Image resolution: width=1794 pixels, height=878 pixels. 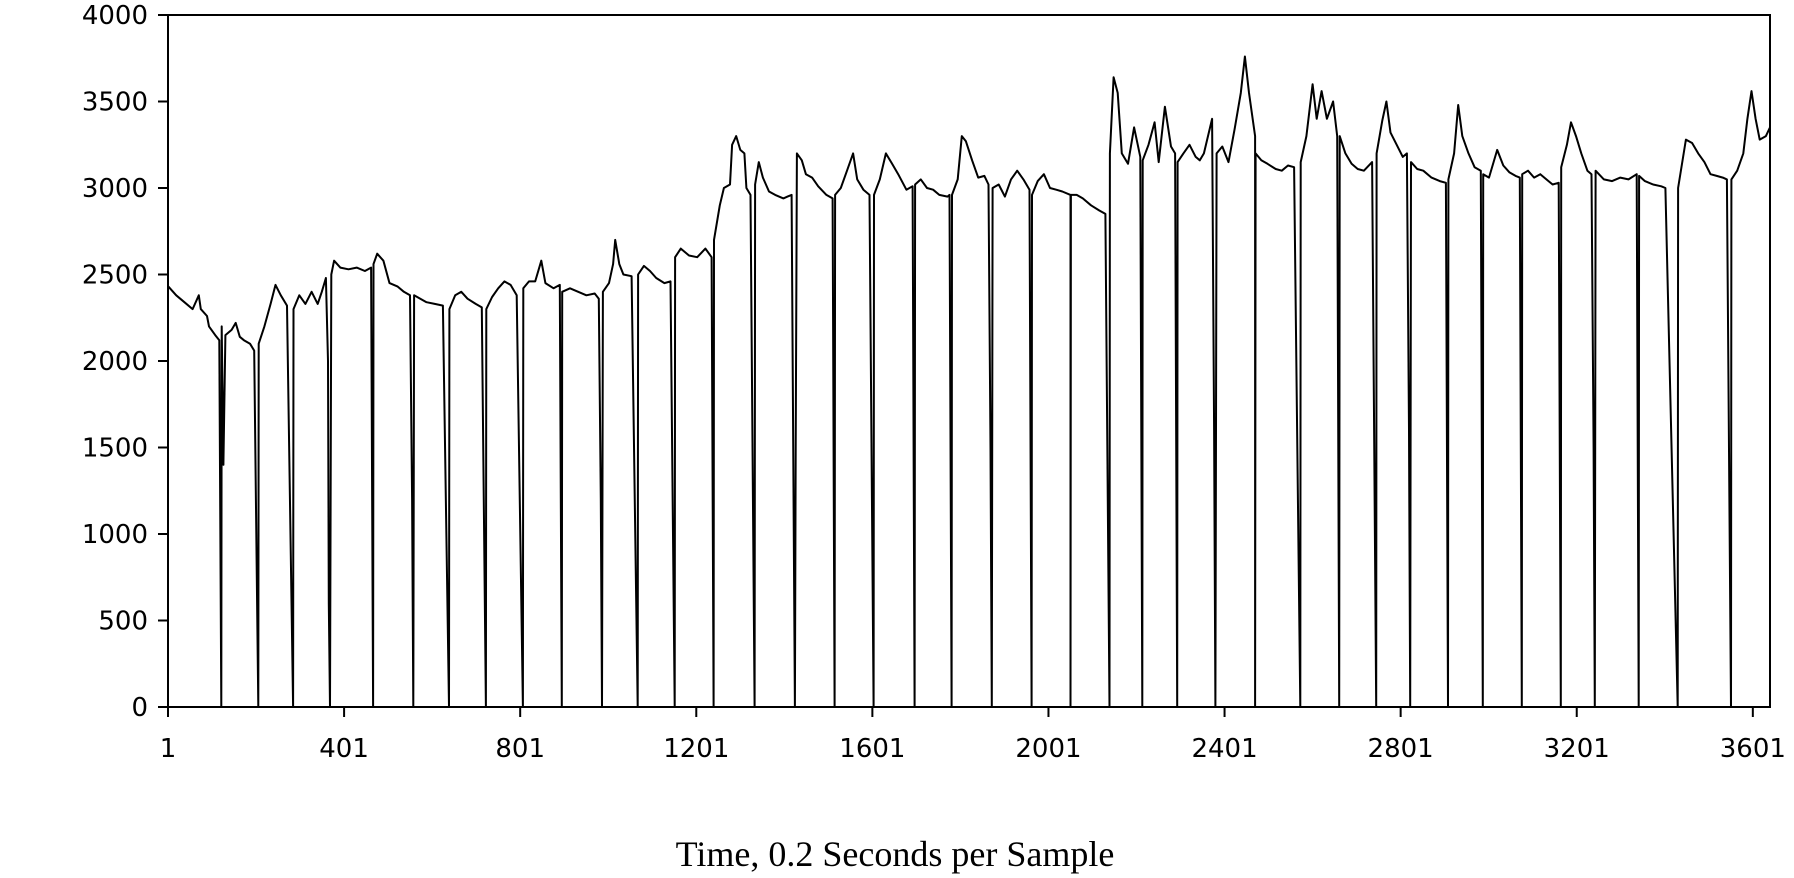 I want to click on y-tick-label: 1500, so click(x=115, y=449).